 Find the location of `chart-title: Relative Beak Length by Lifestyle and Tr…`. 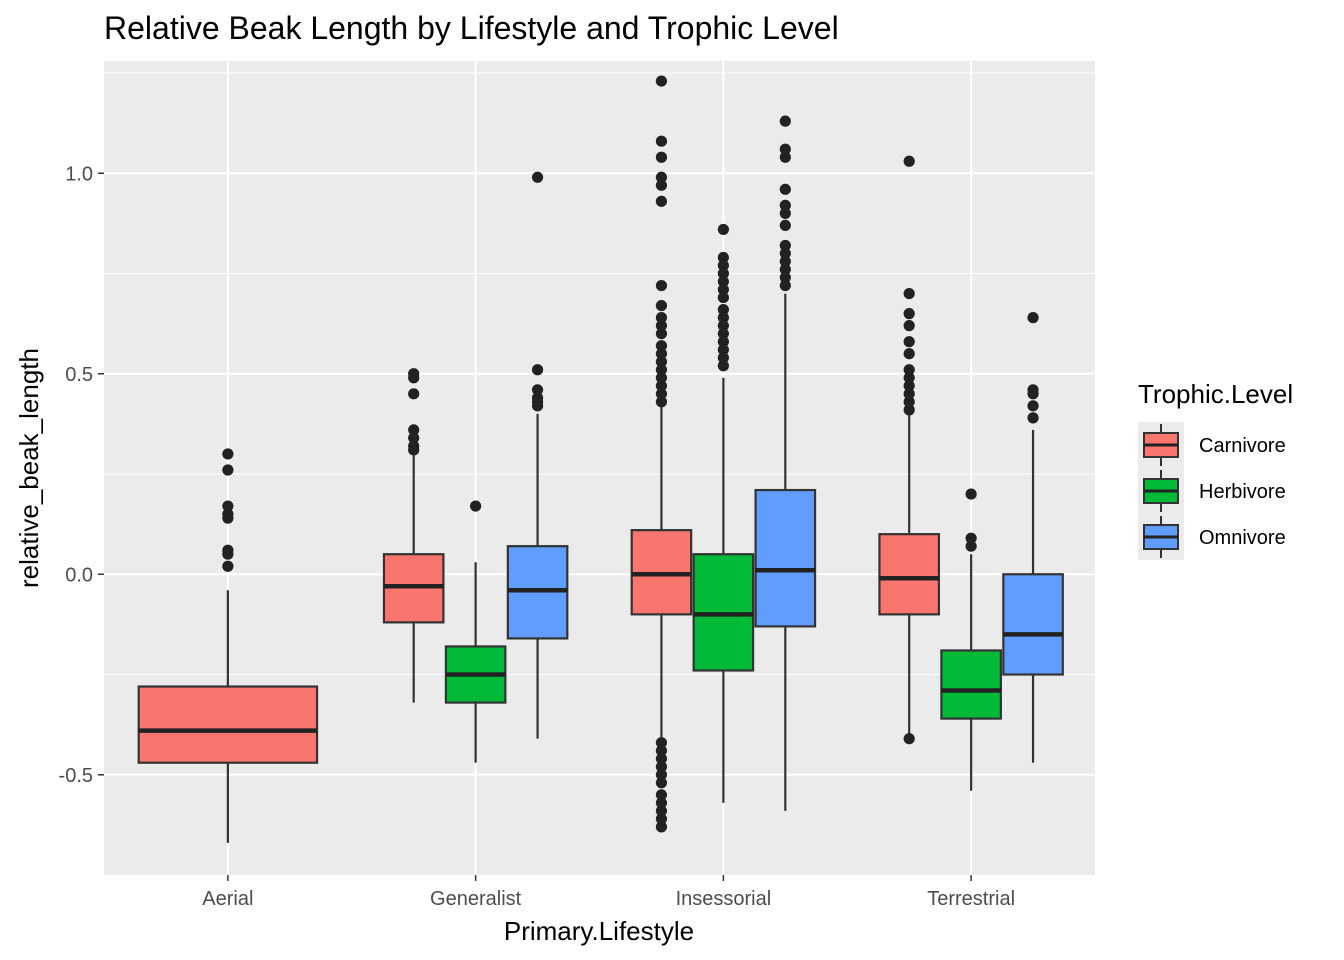

chart-title: Relative Beak Length by Lifestyle and Tr… is located at coordinates (471, 28).